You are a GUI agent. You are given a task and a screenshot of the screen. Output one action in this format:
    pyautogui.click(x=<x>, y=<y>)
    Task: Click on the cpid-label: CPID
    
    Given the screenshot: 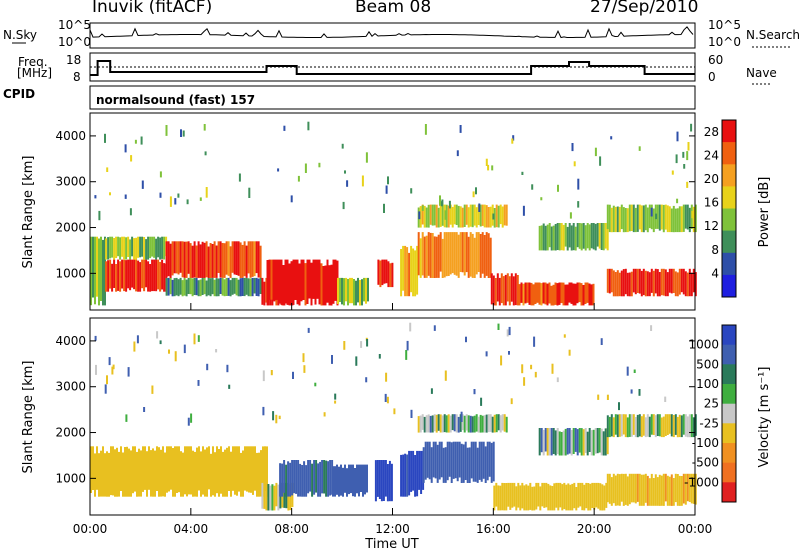 What is the action you would take?
    pyautogui.click(x=19, y=94)
    